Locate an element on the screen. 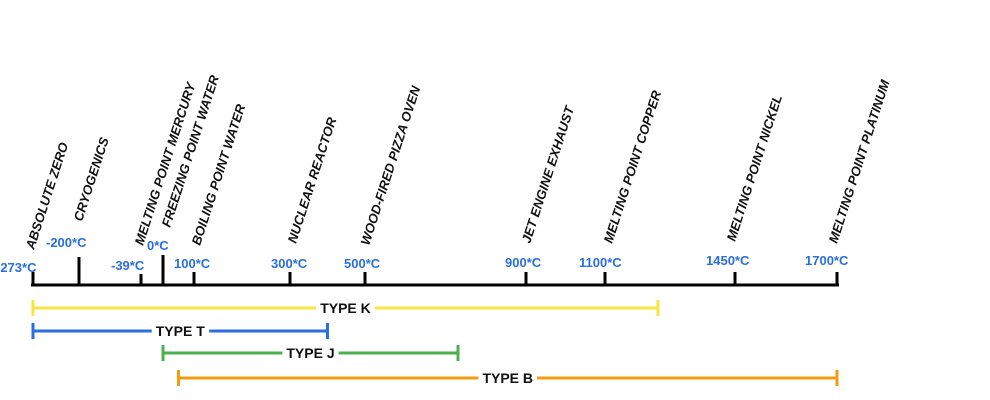 This screenshot has height=400, width=990. range-bar: TYPE B is located at coordinates (508, 378).